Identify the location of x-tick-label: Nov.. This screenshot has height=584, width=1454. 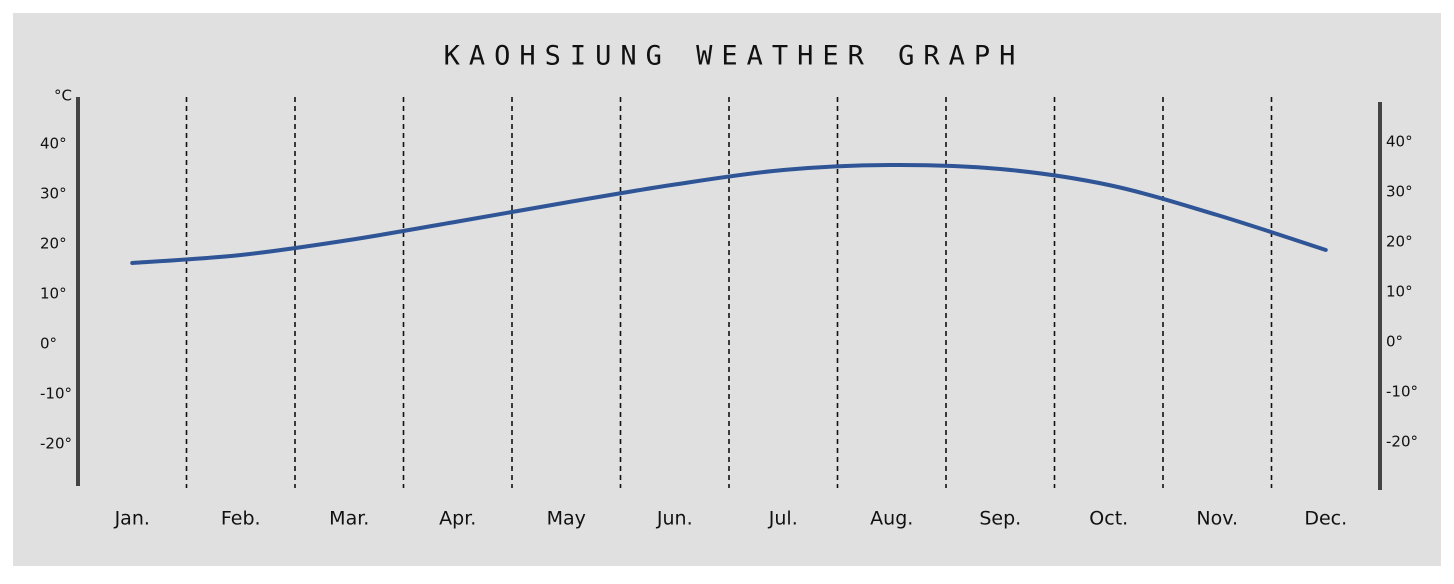
(1217, 519).